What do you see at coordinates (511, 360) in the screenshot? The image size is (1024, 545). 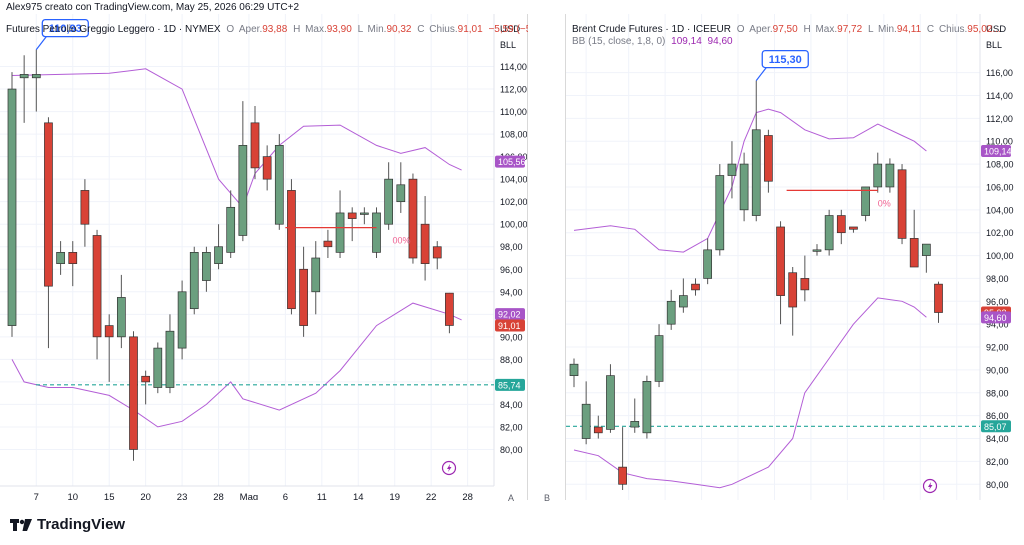 I see `y-tick-label: 88,00` at bounding box center [511, 360].